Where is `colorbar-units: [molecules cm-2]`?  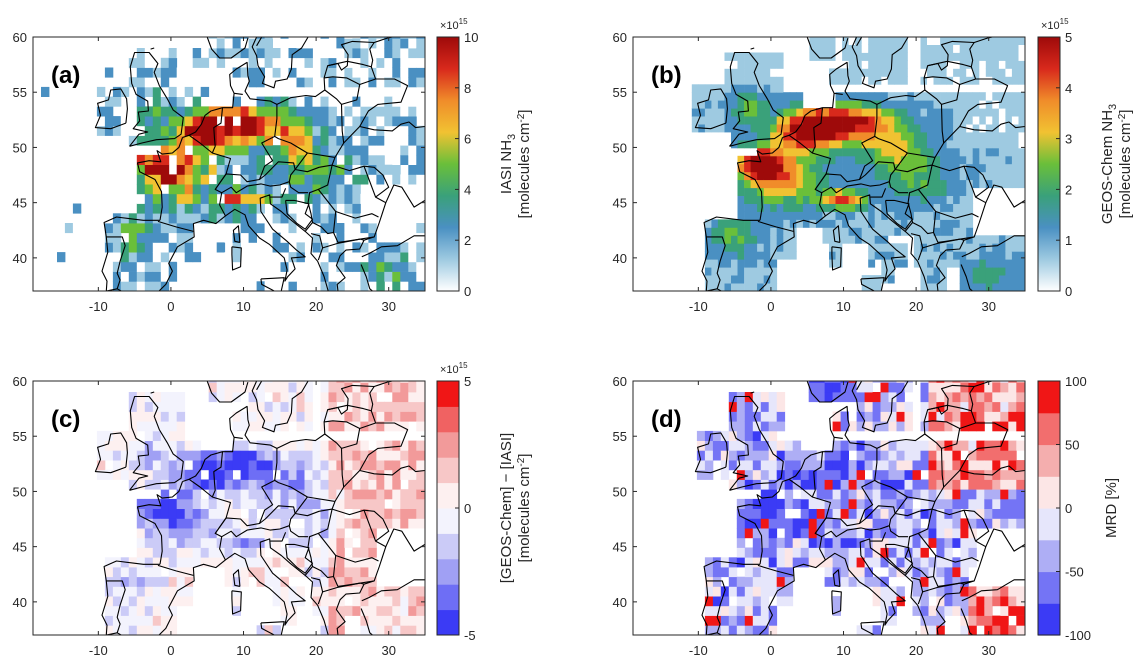 colorbar-units: [molecules cm-2] is located at coordinates (524, 508).